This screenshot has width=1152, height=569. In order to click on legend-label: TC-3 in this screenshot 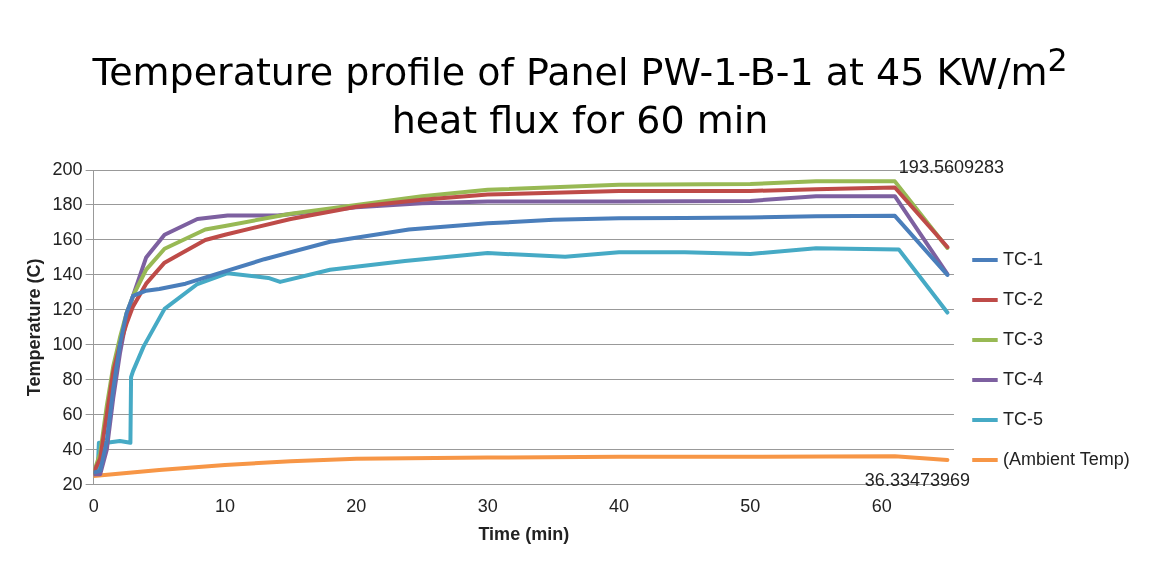, I will do `click(1022, 338)`.